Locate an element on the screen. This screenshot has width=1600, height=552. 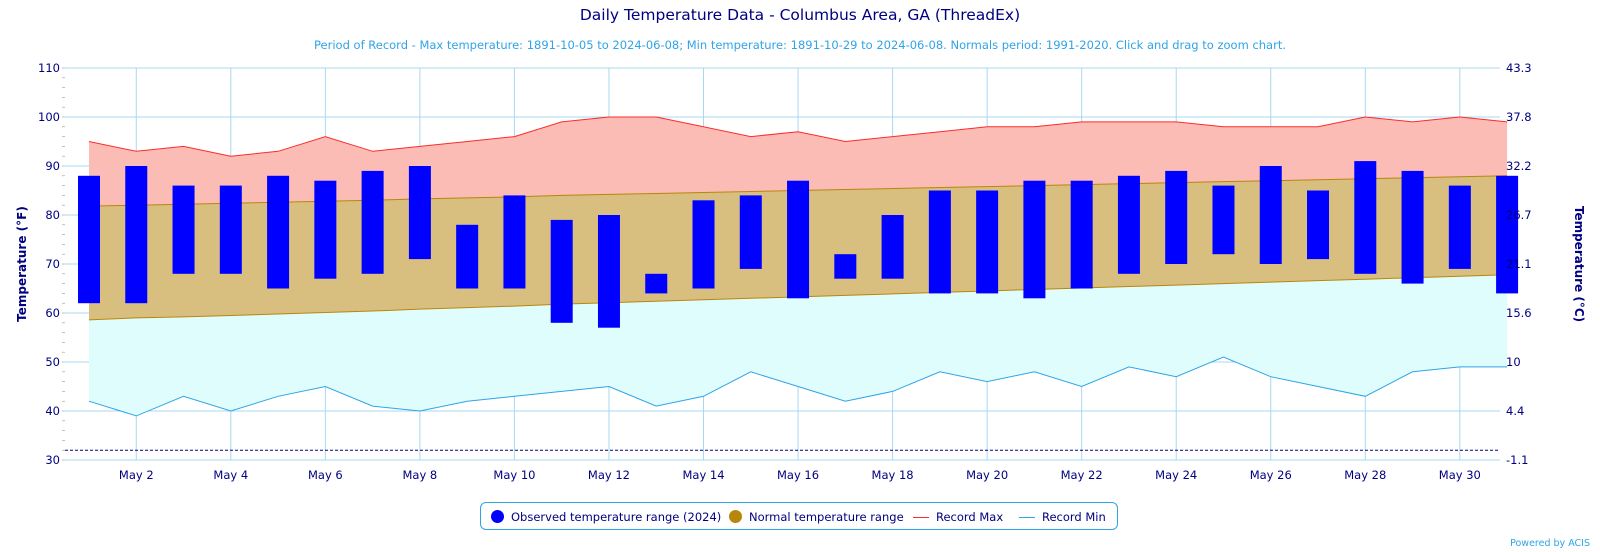
y2-tick-label: 21.1 is located at coordinates (1519, 264).